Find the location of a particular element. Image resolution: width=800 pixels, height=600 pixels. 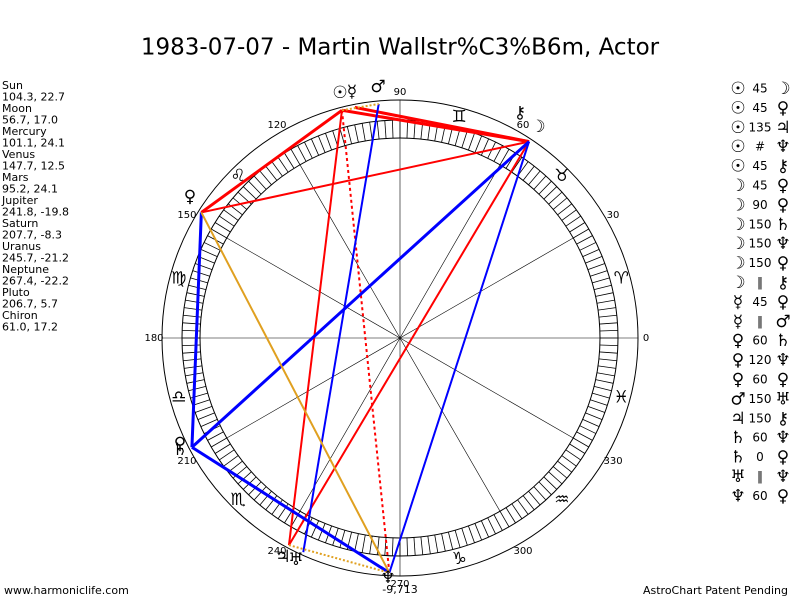

footer-right: AstroChart Patent Pending is located at coordinates (715, 590).